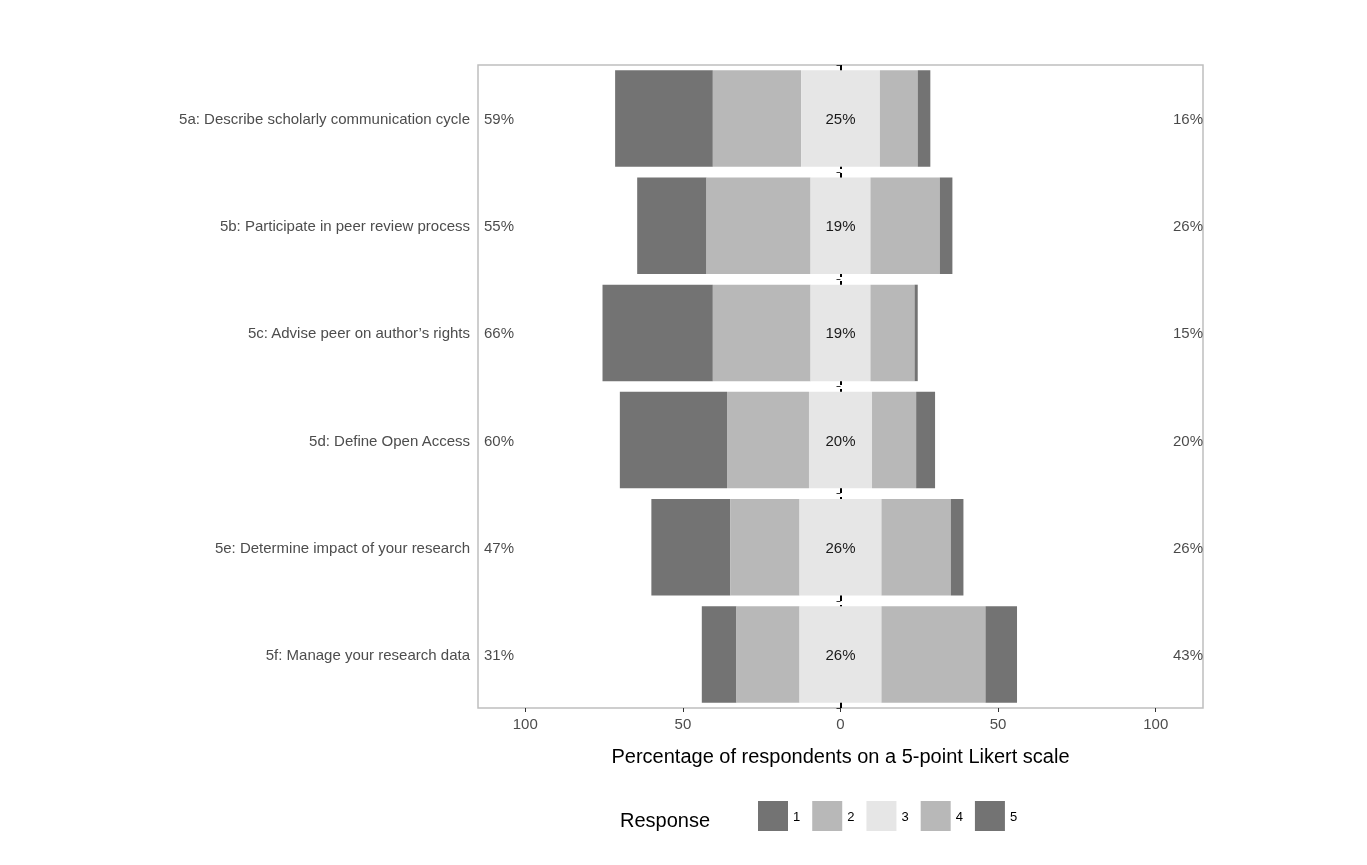 The image size is (1367, 865). Describe the element at coordinates (499, 119) in the screenshot. I see `annotation: 59%` at that location.